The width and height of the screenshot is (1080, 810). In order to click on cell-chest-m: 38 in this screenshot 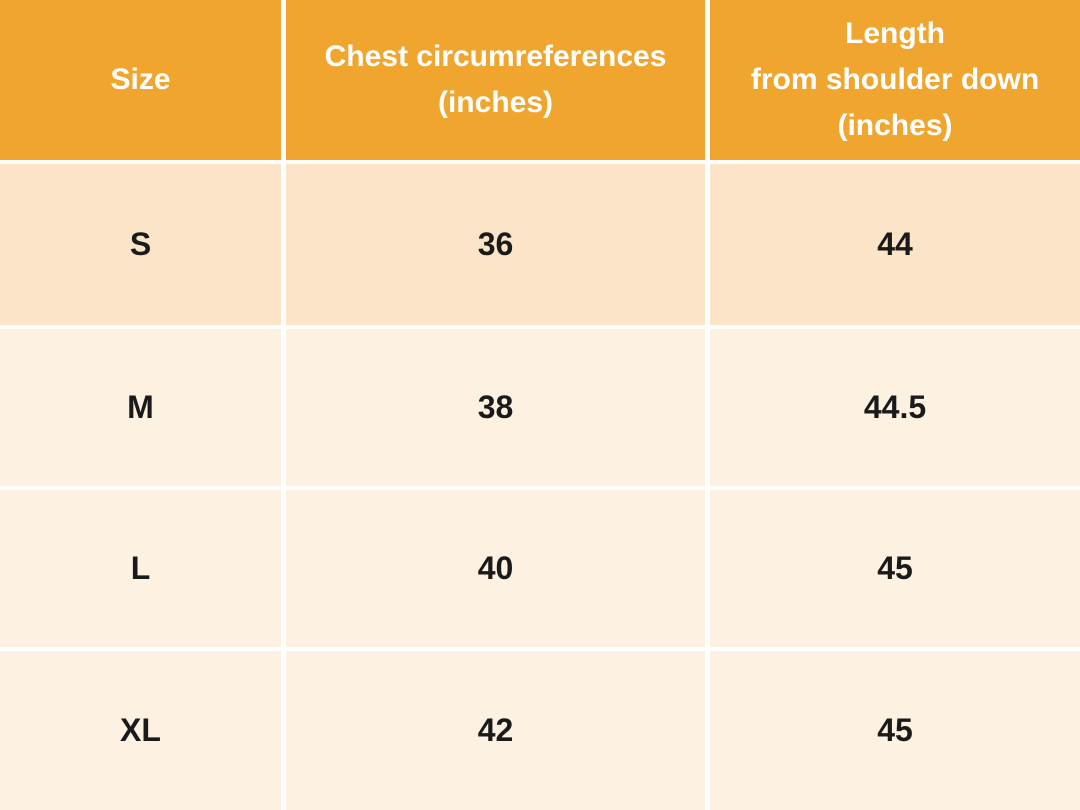, I will do `click(495, 407)`.